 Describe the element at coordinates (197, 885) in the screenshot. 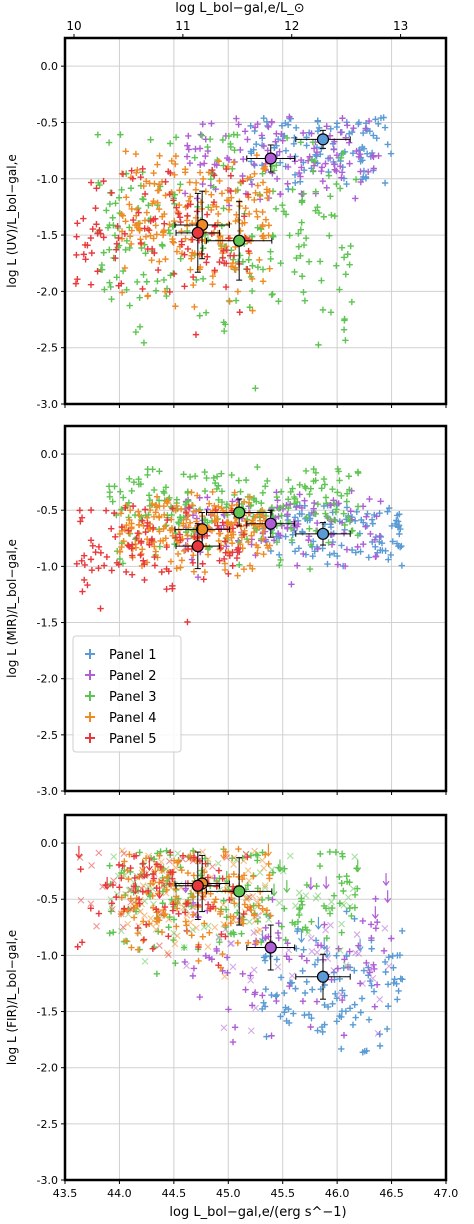

I see `centroid-marker` at that location.